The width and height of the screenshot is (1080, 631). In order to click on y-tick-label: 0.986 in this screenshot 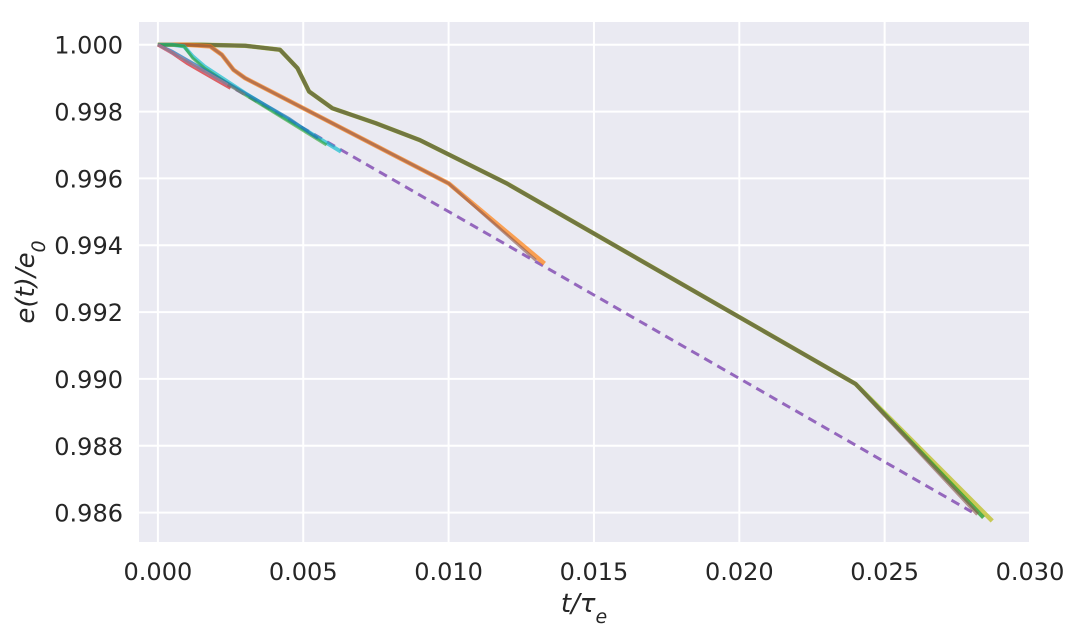, I will do `click(88, 514)`.